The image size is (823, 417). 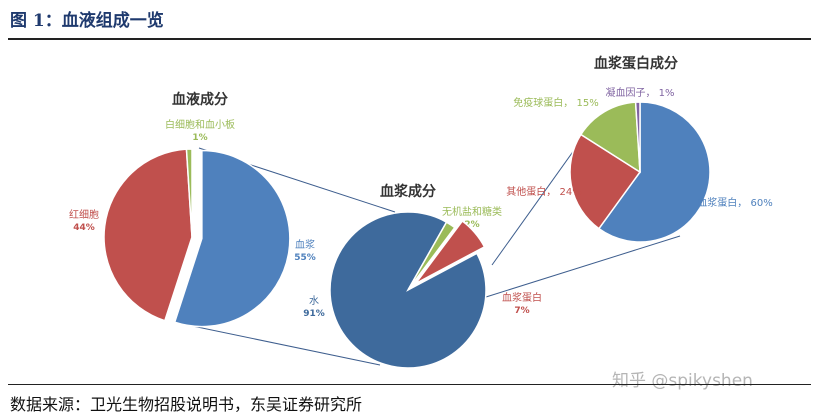 What do you see at coordinates (84, 214) in the screenshot?
I see `slice-label: 红细胞` at bounding box center [84, 214].